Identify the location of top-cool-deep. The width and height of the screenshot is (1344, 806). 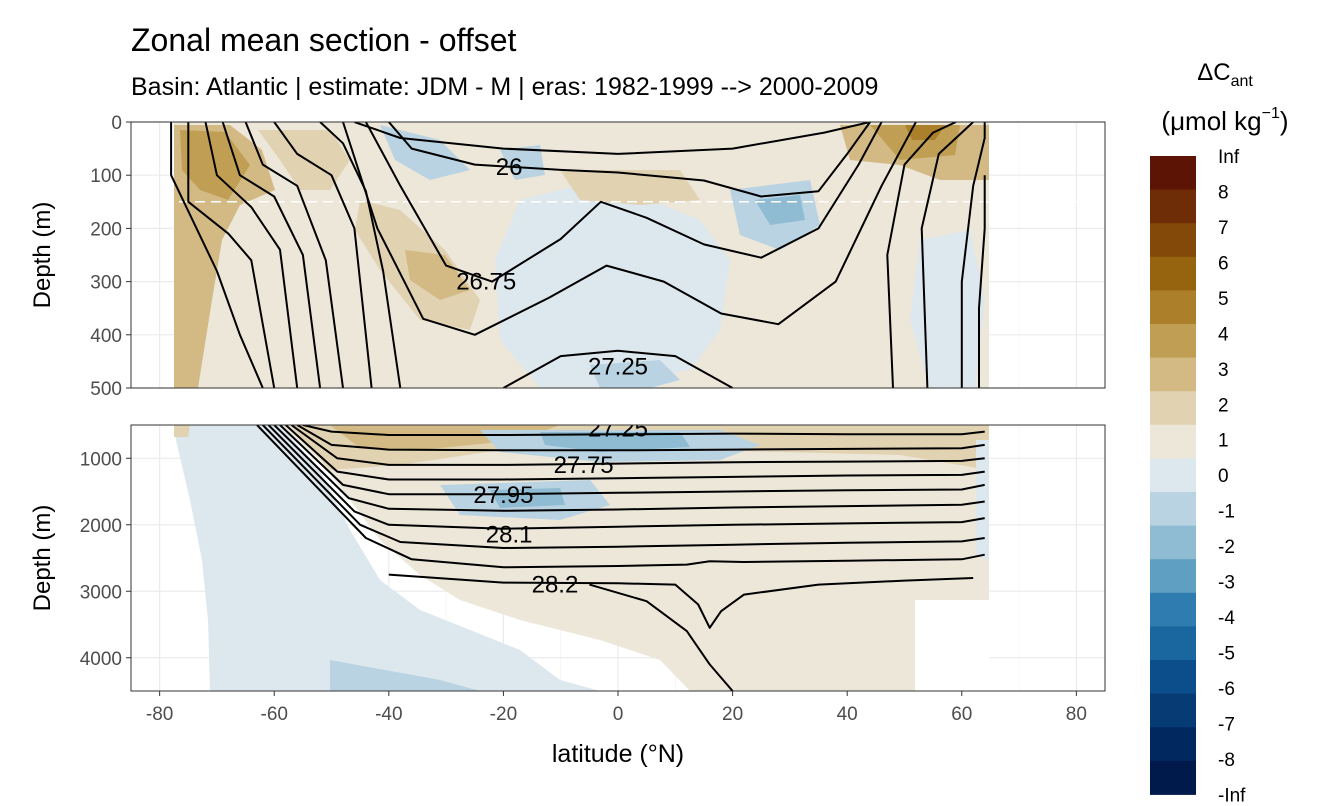
(635, 374).